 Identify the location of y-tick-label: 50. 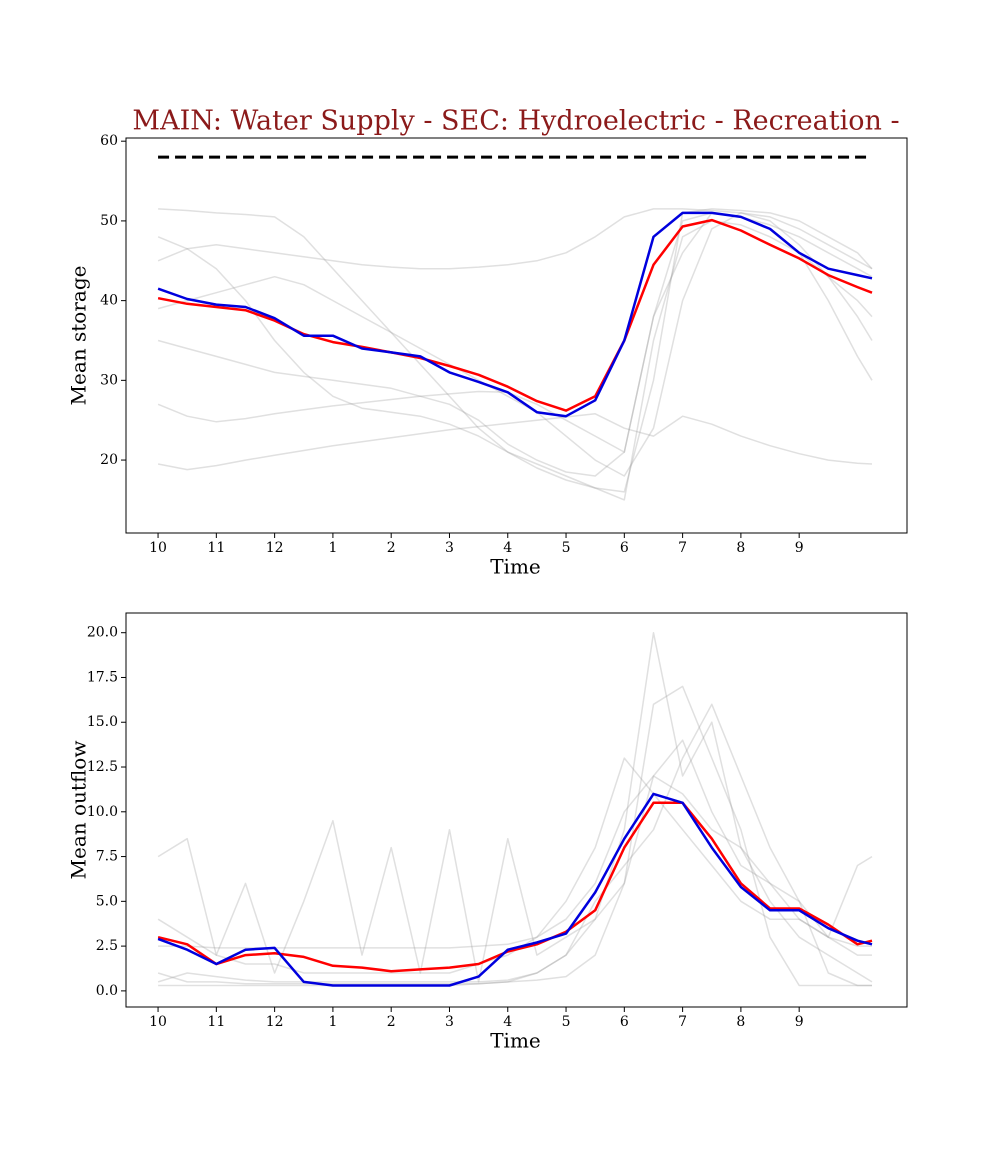
(109, 221).